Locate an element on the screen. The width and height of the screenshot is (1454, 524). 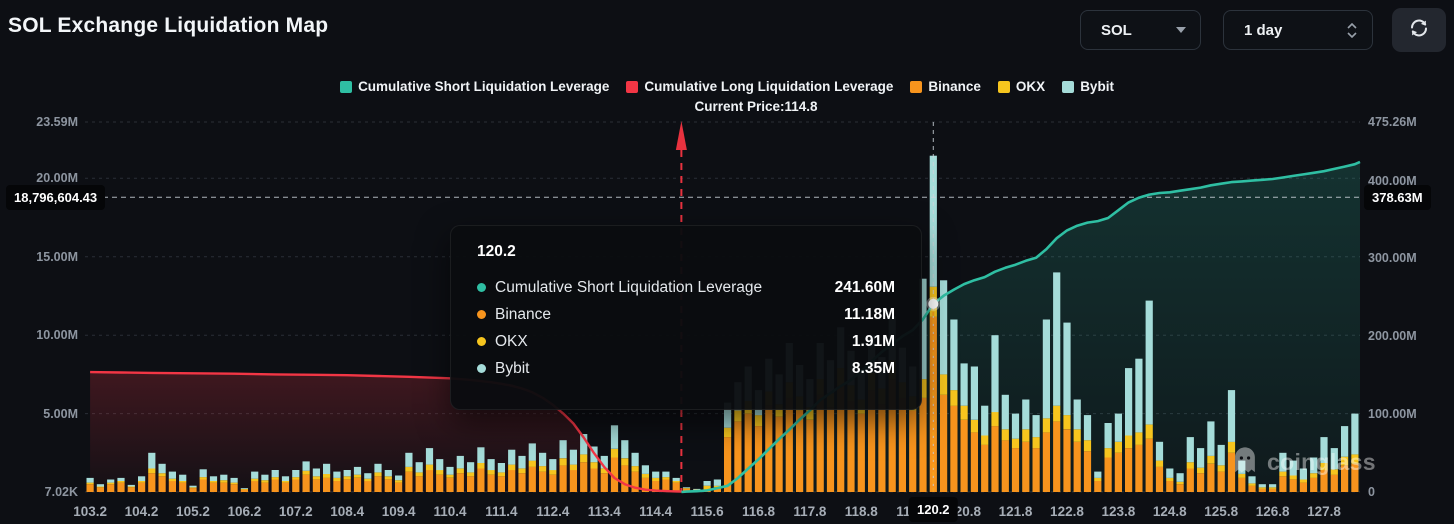
y-axis-label-right: 300.00M is located at coordinates (1392, 258).